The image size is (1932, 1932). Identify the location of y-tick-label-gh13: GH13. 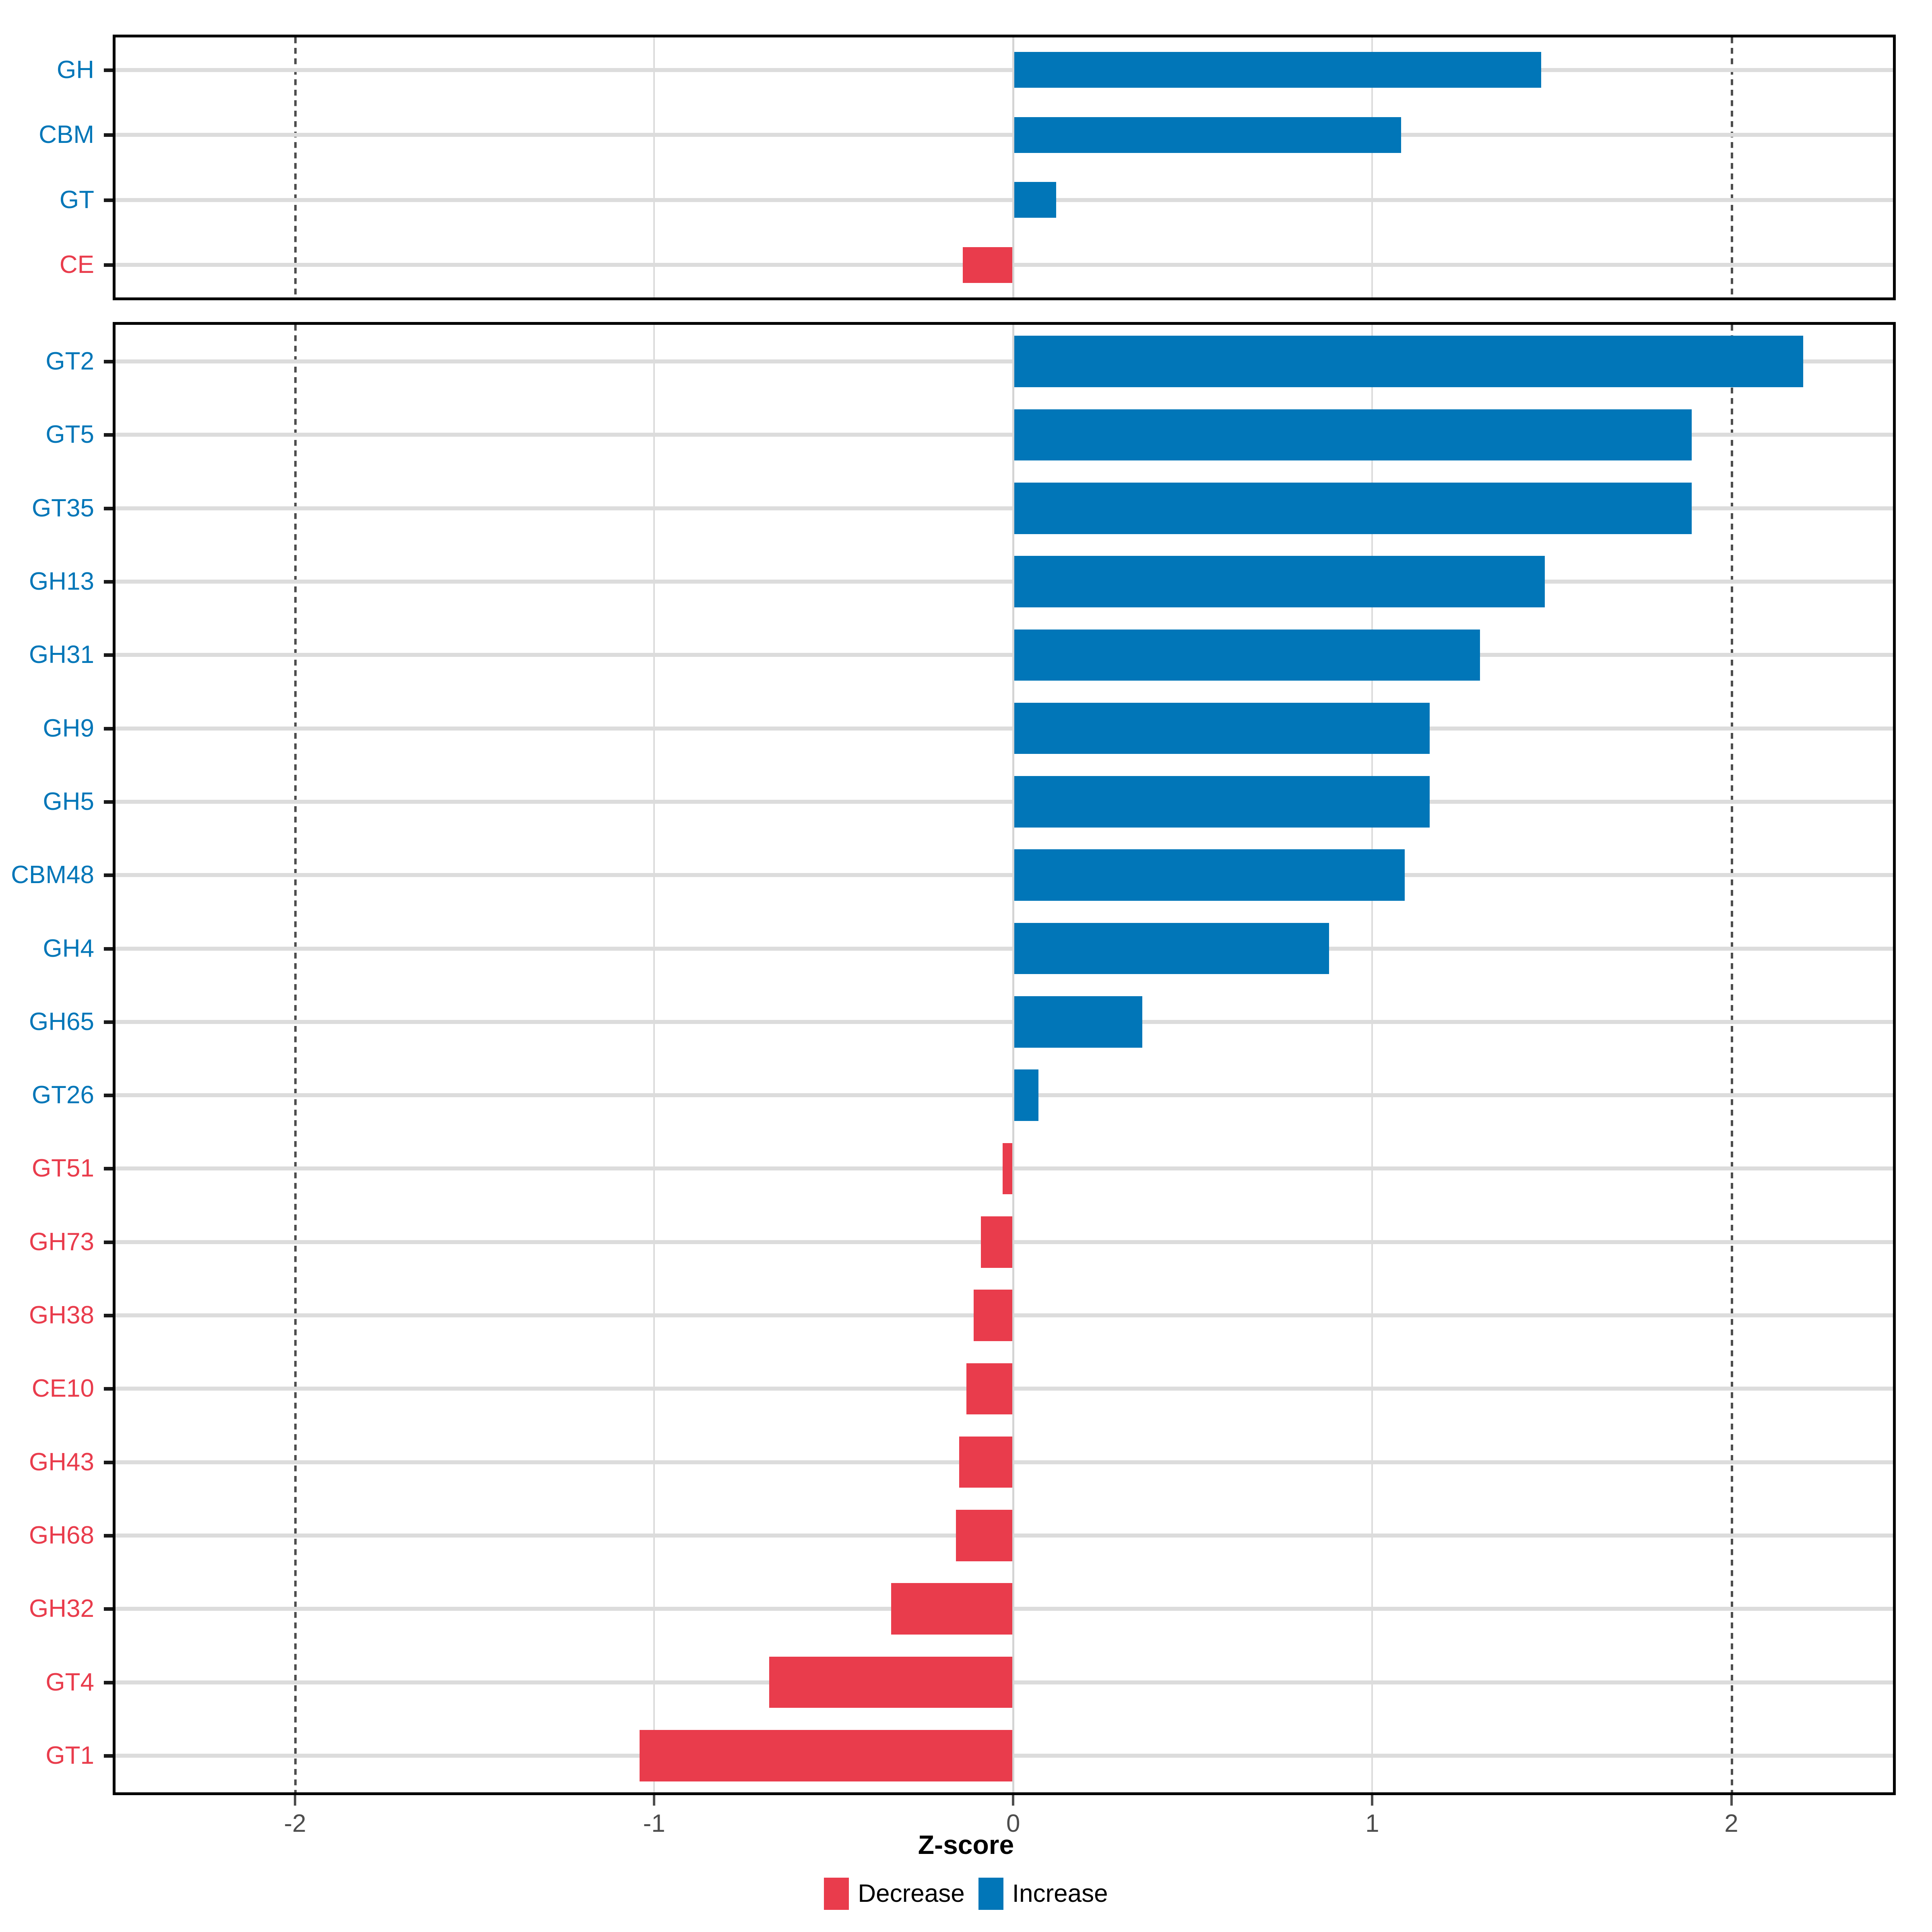
(61, 582).